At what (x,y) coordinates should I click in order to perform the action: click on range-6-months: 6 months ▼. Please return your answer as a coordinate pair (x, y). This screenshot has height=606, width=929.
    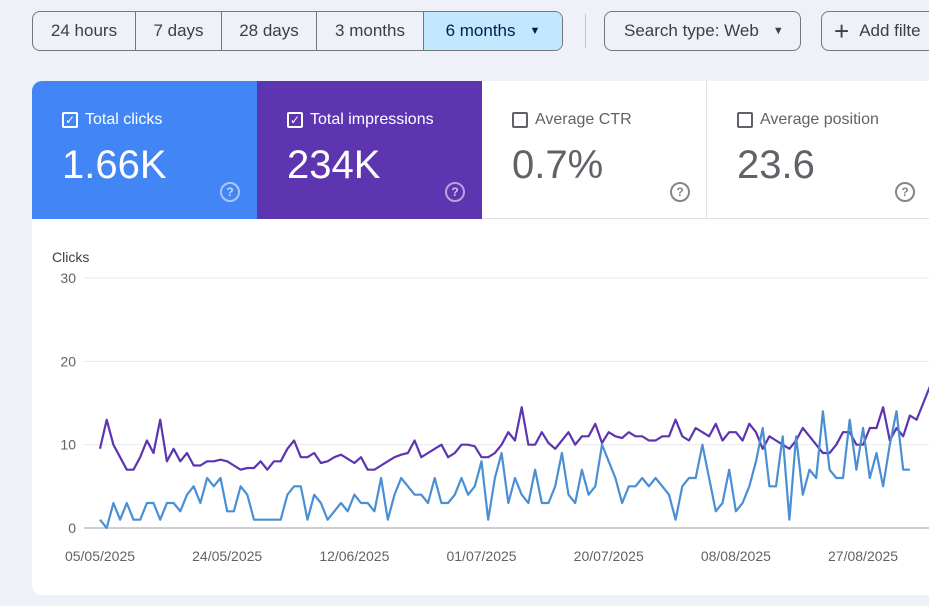
    Looking at the image, I should click on (493, 31).